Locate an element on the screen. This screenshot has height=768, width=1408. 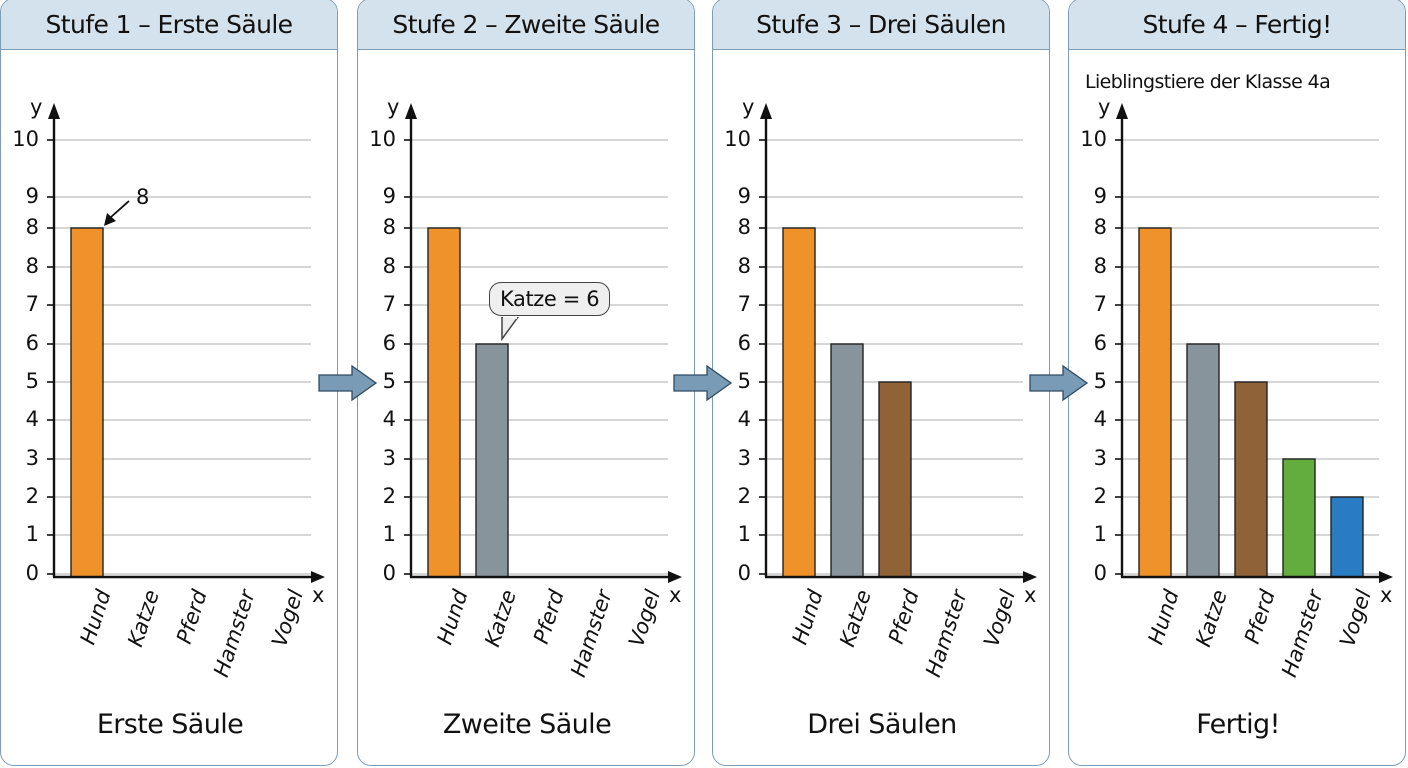
chart-title: Lieblingstiere der Klasse 4a is located at coordinates (1208, 82).